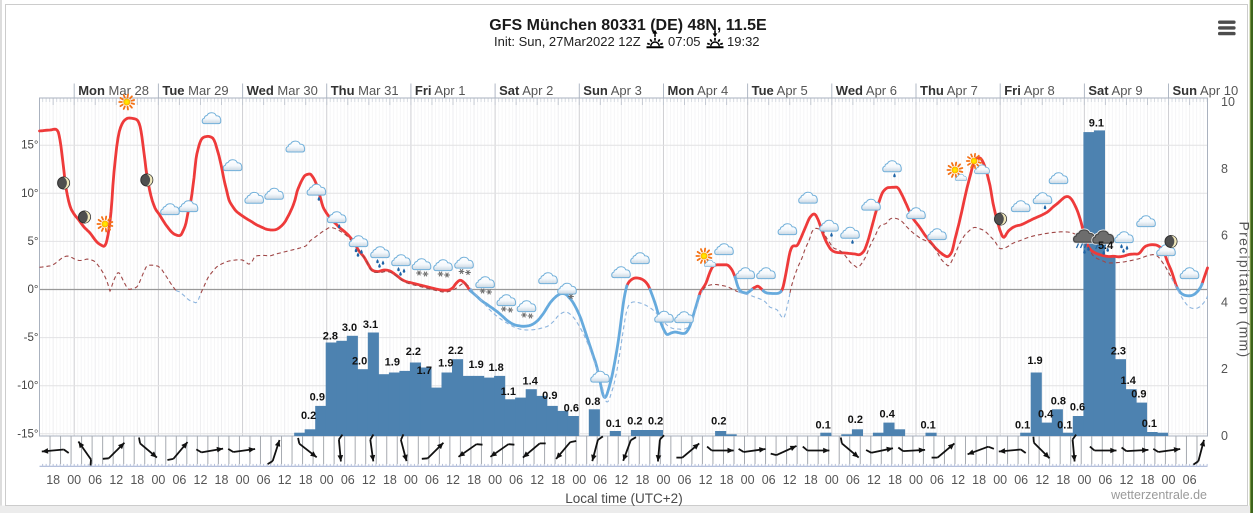 This screenshot has height=518, width=1253. Describe the element at coordinates (780, 90) in the screenshot. I see `svg-text: Tue Apr 5` at that location.